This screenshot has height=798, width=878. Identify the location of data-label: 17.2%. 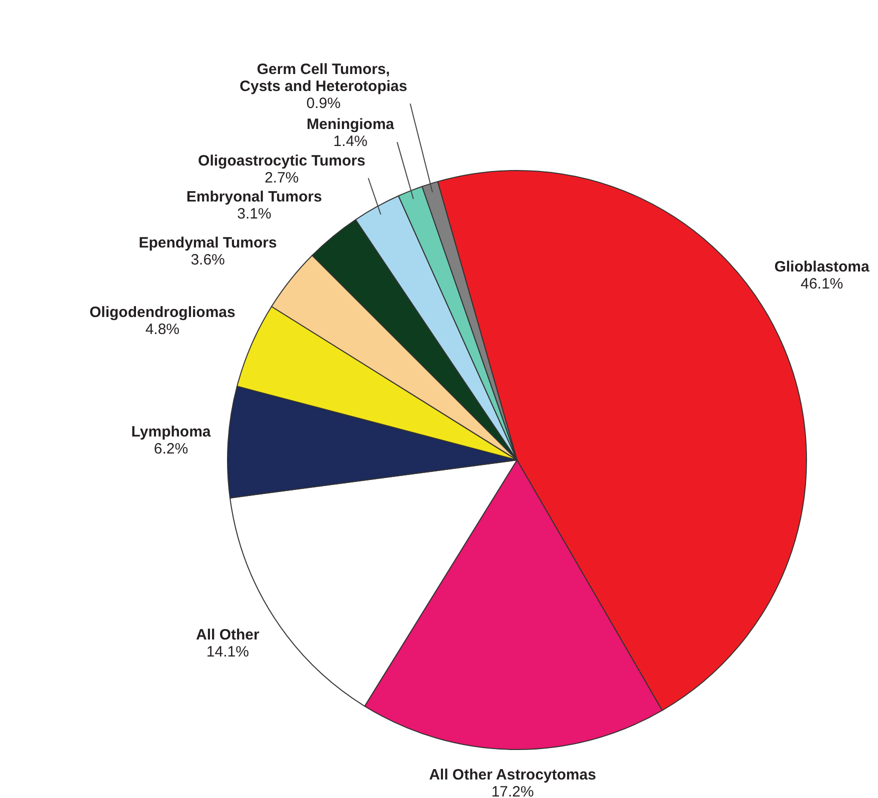
(512, 790).